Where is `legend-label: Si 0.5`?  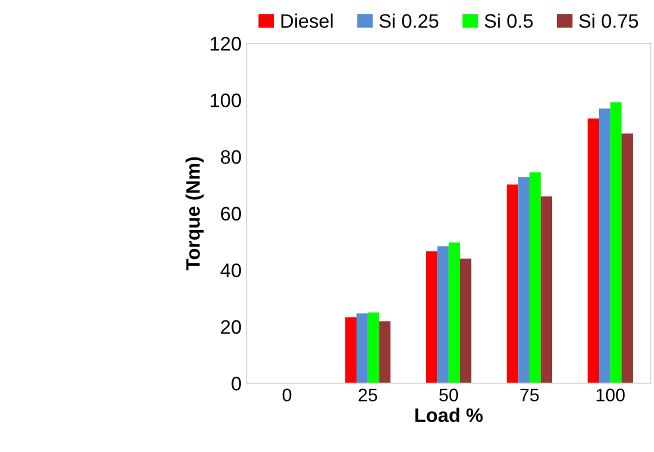
legend-label: Si 0.5 is located at coordinates (508, 21).